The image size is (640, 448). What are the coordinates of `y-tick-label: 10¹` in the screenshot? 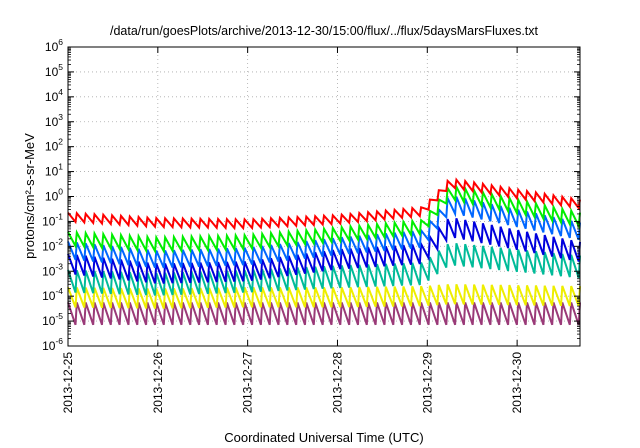 It's located at (54, 170).